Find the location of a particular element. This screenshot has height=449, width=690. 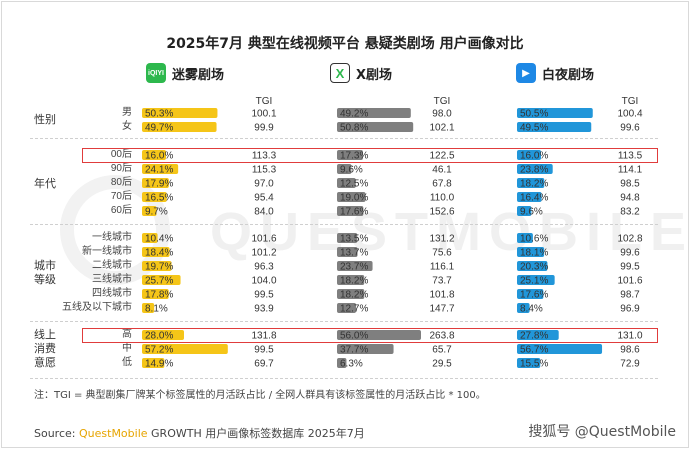

bar-value-label: 9.7% is located at coordinates (156, 212).